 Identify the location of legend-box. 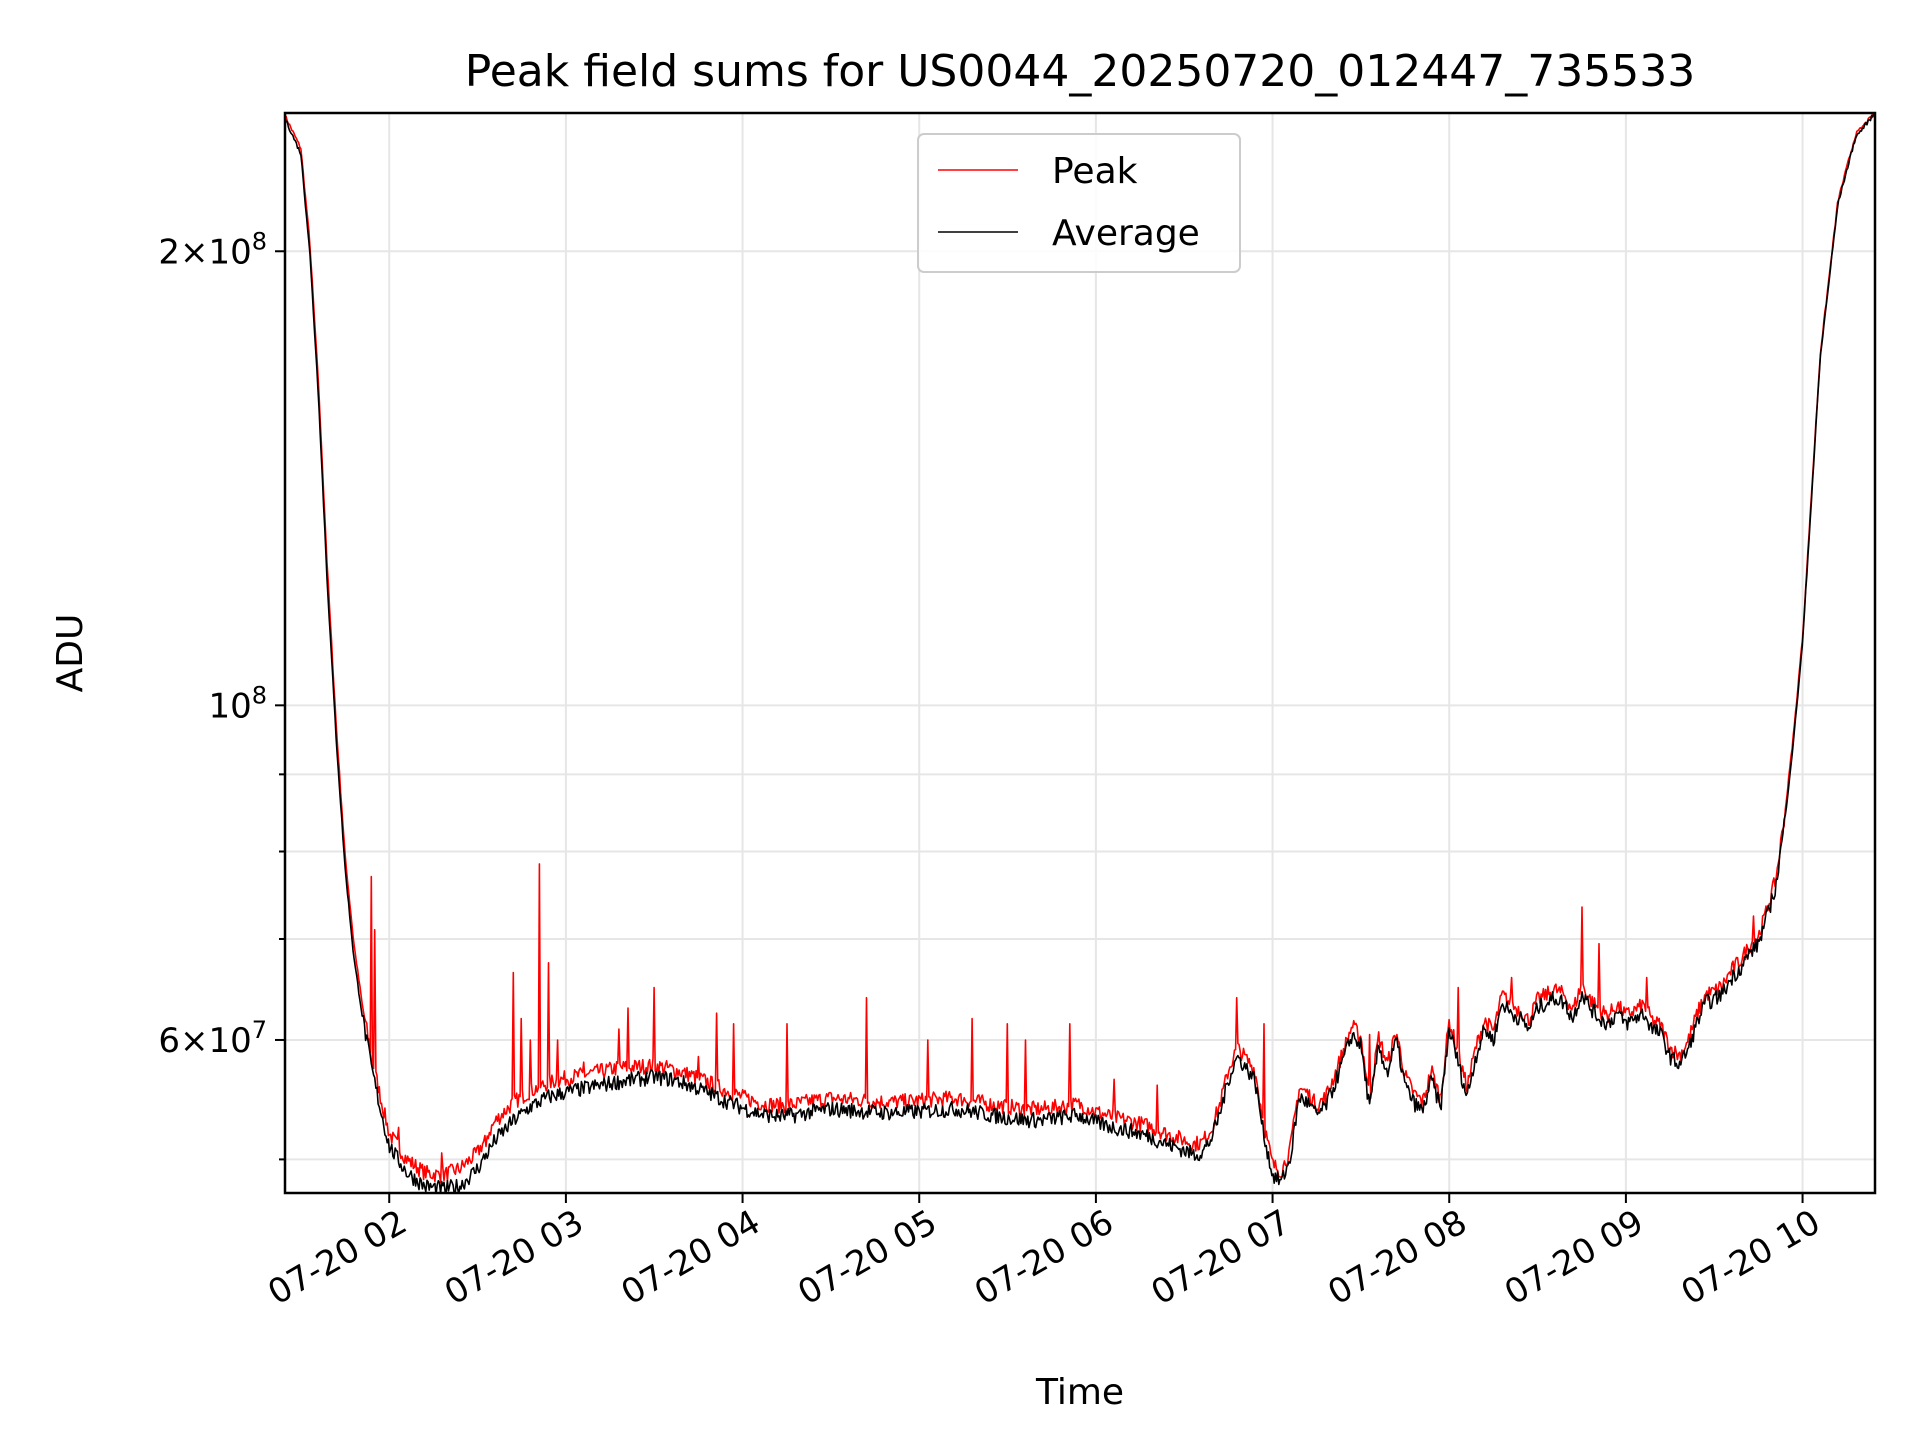
(1079, 203).